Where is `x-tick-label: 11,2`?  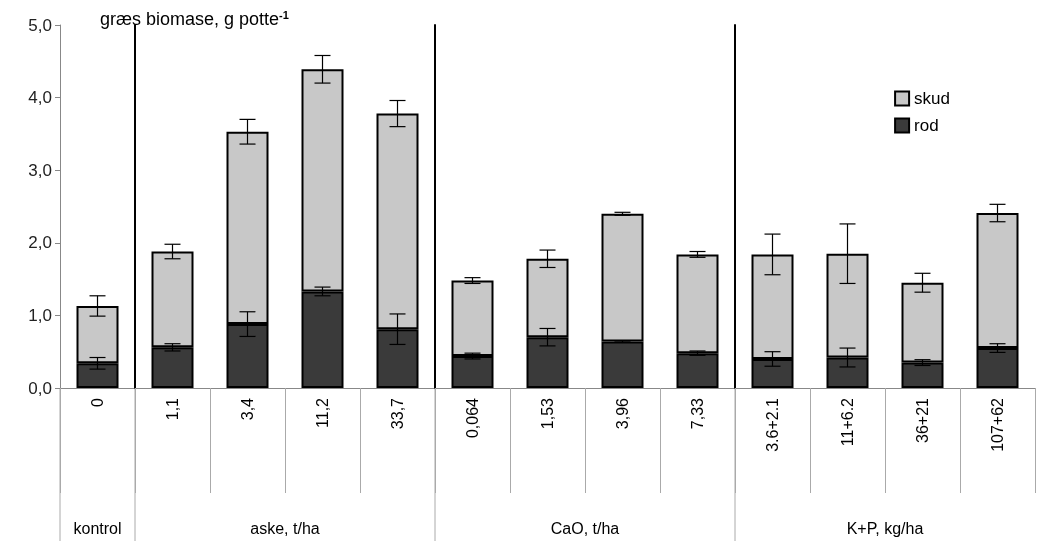
x-tick-label: 11,2 is located at coordinates (322, 412).